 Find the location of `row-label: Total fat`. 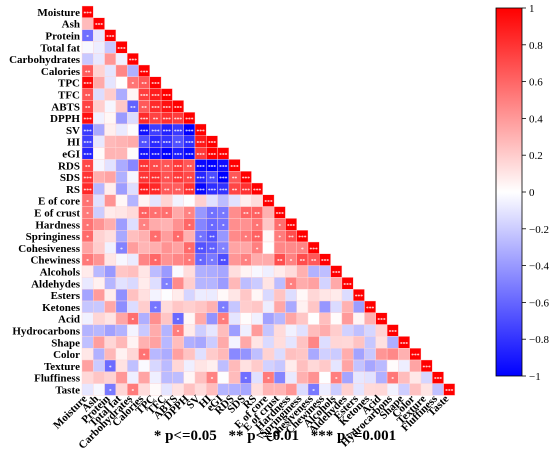

row-label: Total fat is located at coordinates (60, 48).